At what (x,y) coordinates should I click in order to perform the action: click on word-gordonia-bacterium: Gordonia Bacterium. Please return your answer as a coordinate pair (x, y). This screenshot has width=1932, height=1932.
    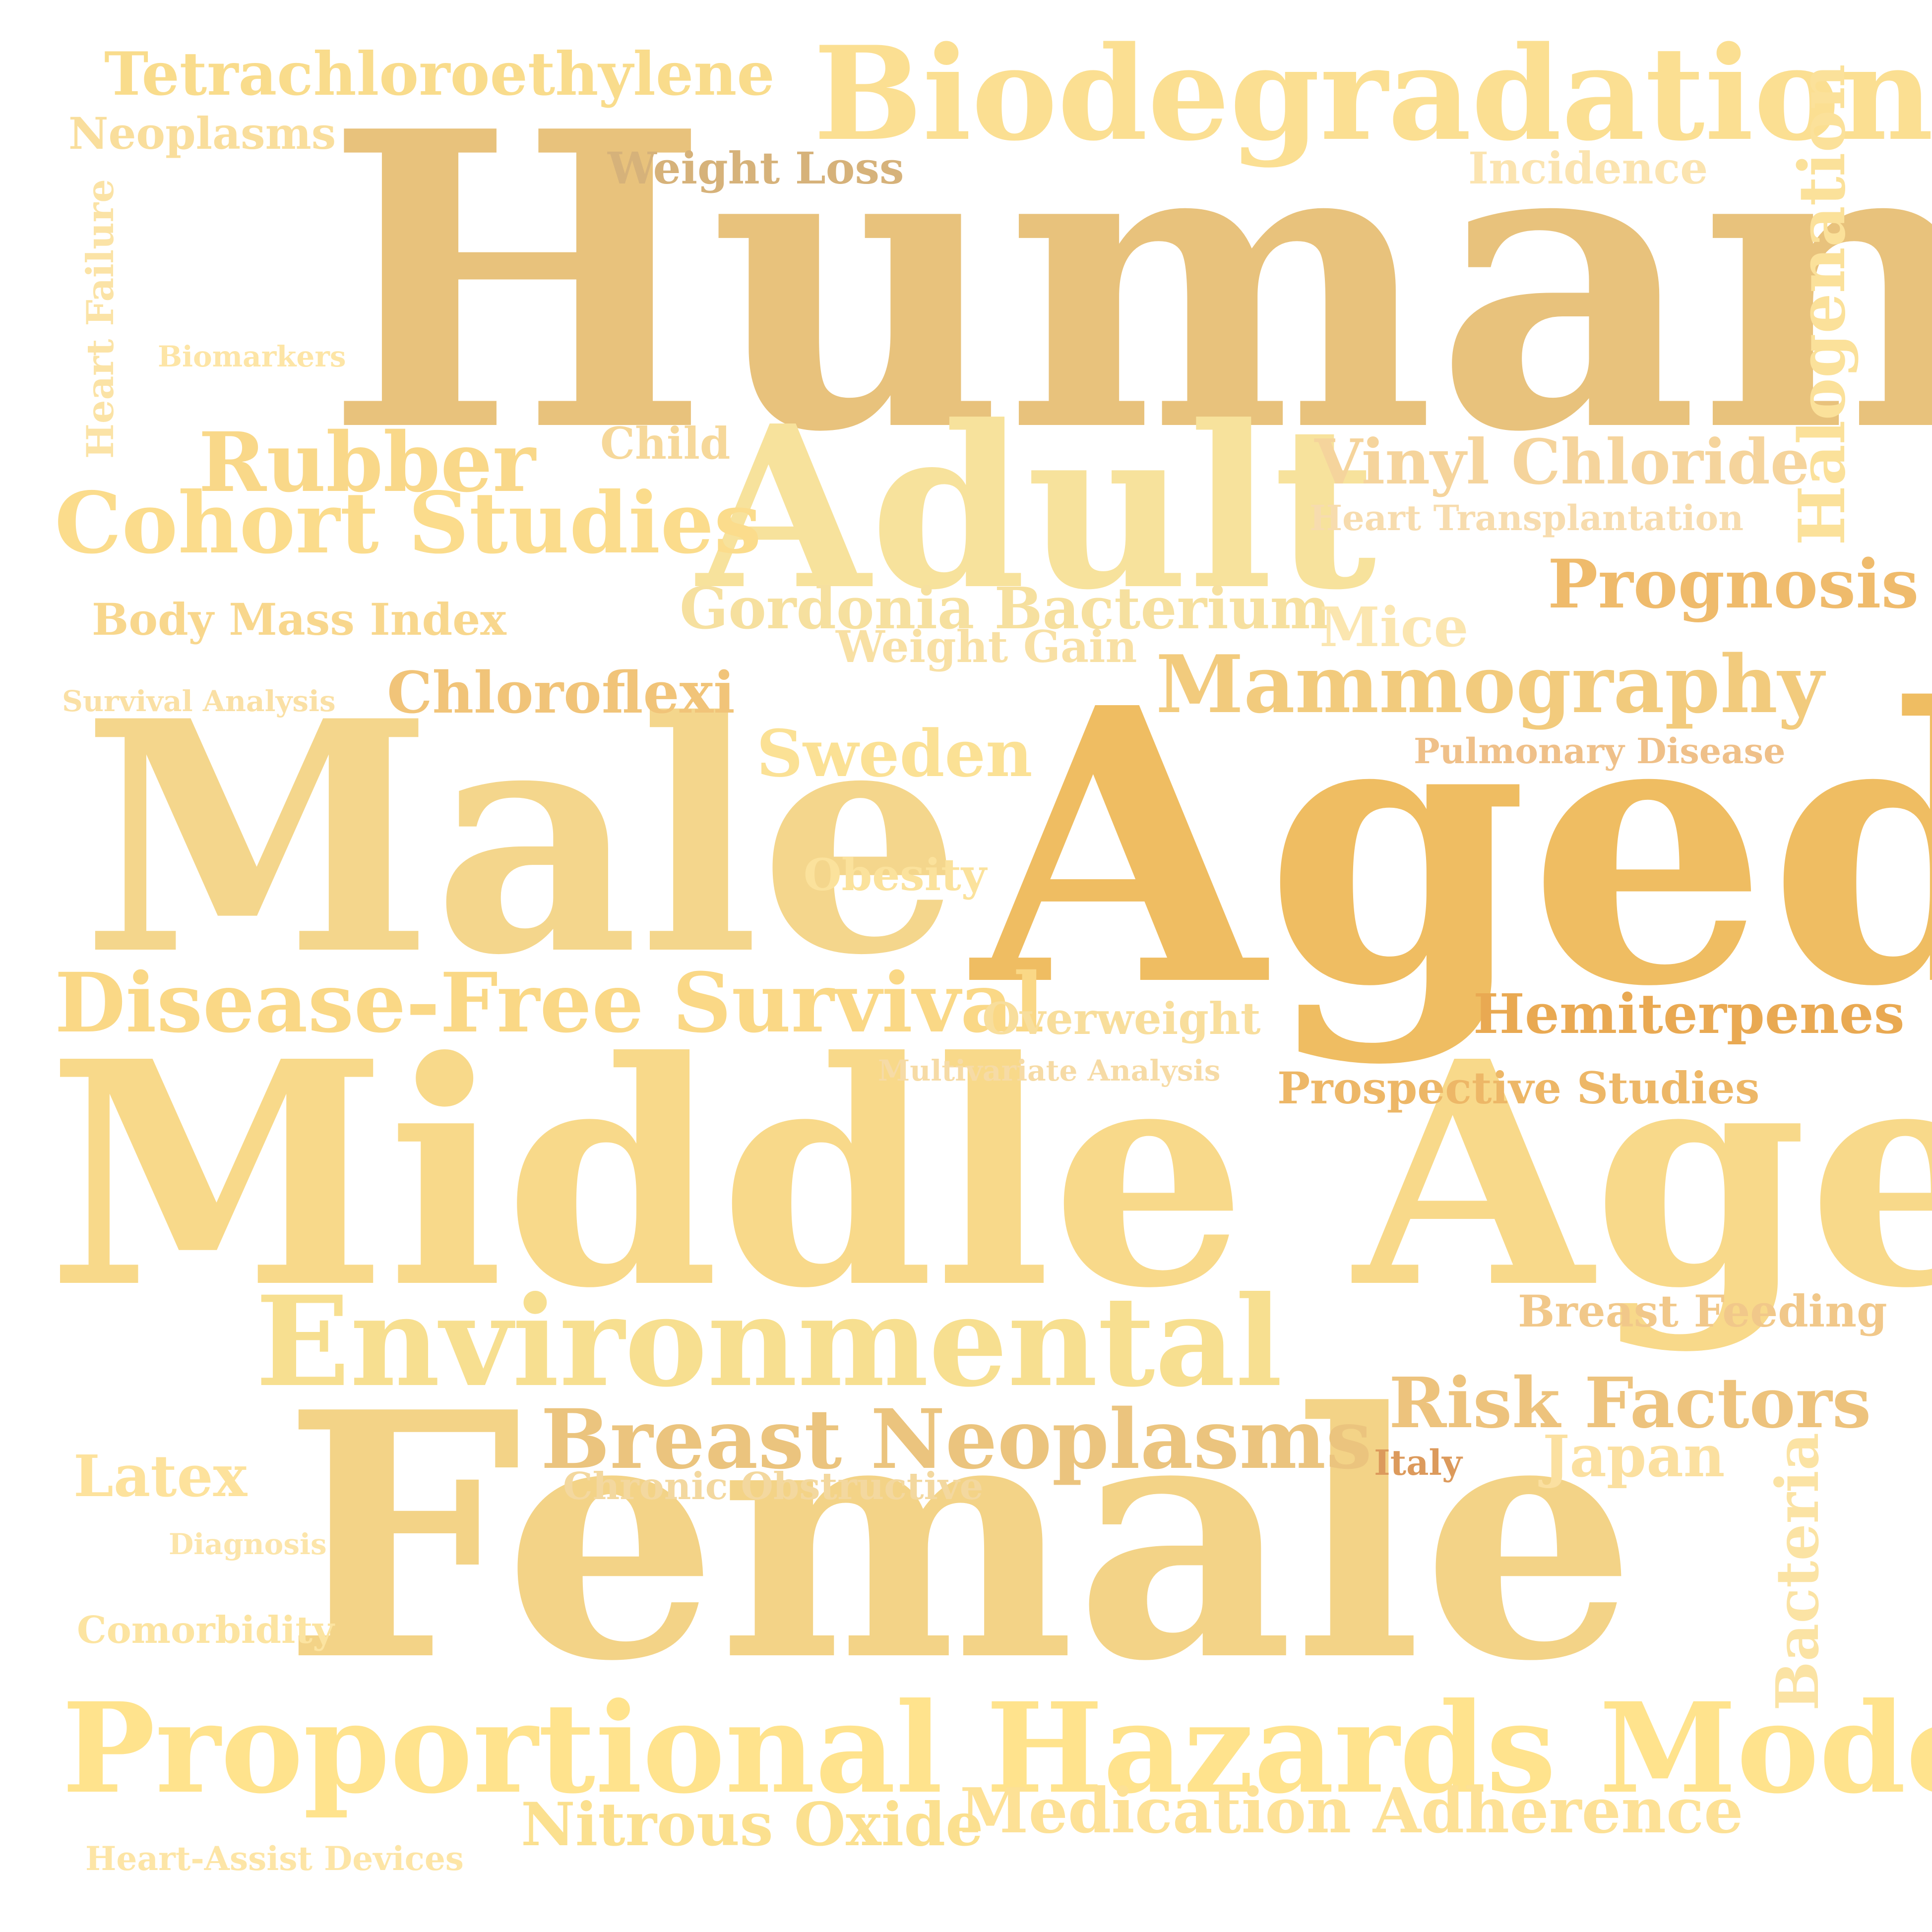
    Looking at the image, I should click on (1005, 608).